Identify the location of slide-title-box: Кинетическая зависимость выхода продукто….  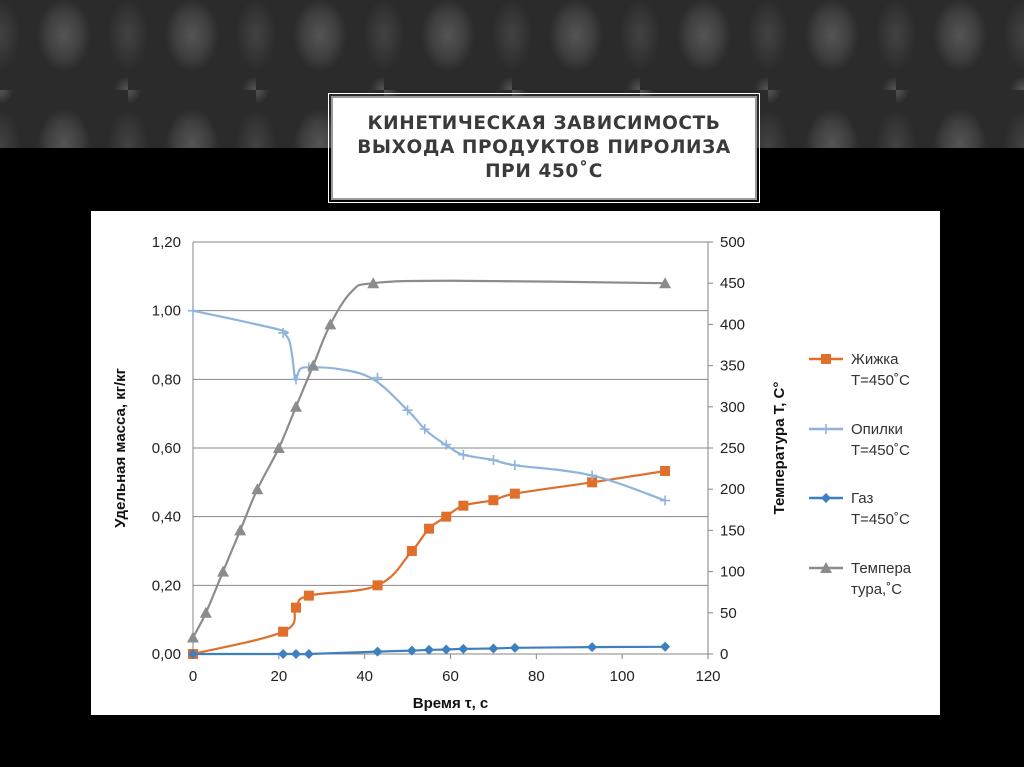
(544, 148).